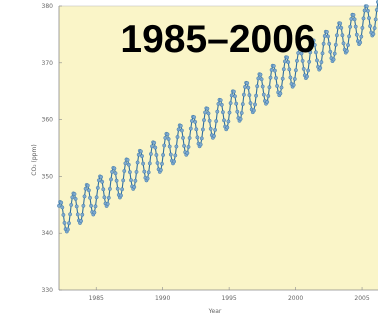 This screenshot has height=323, width=378. Describe the element at coordinates (48, 176) in the screenshot. I see `y-tick-label: 350` at that location.